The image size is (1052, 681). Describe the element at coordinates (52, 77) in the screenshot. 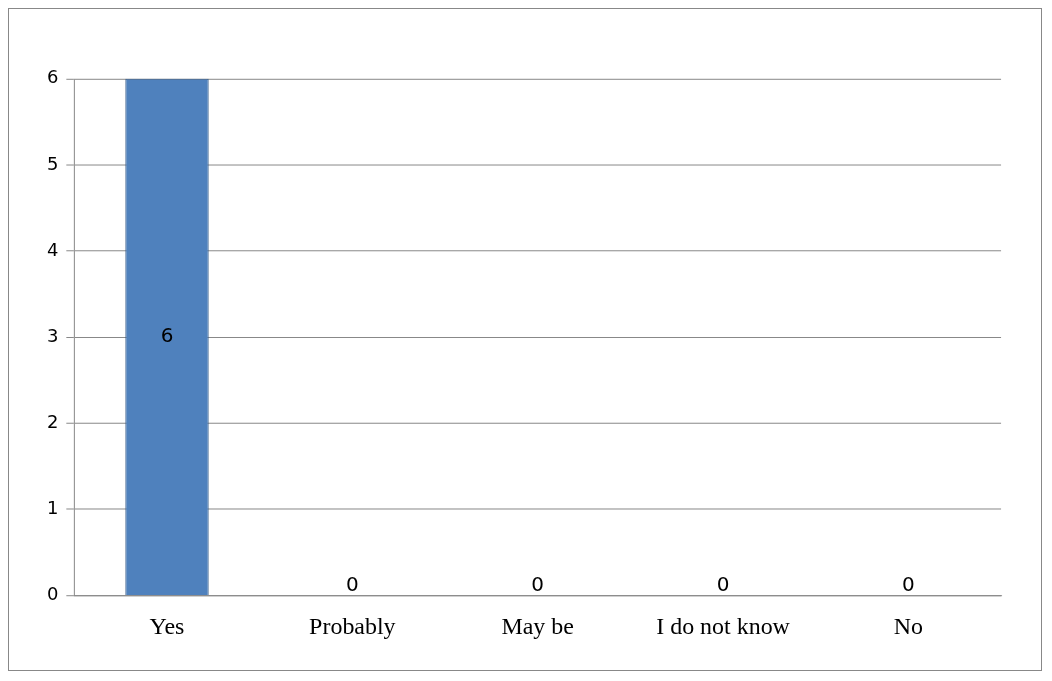

I see `y-tick-label: 6` at that location.